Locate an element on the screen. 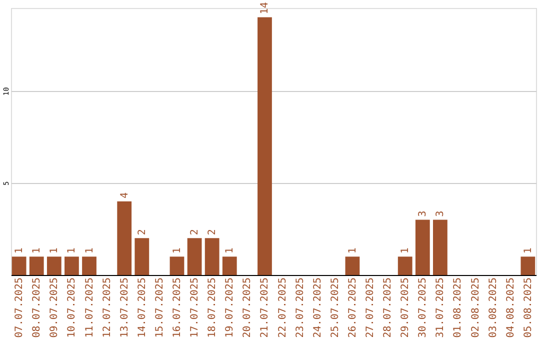 This screenshot has height=340, width=540. x-tick-label: 11.07.2025 is located at coordinates (90, 308).